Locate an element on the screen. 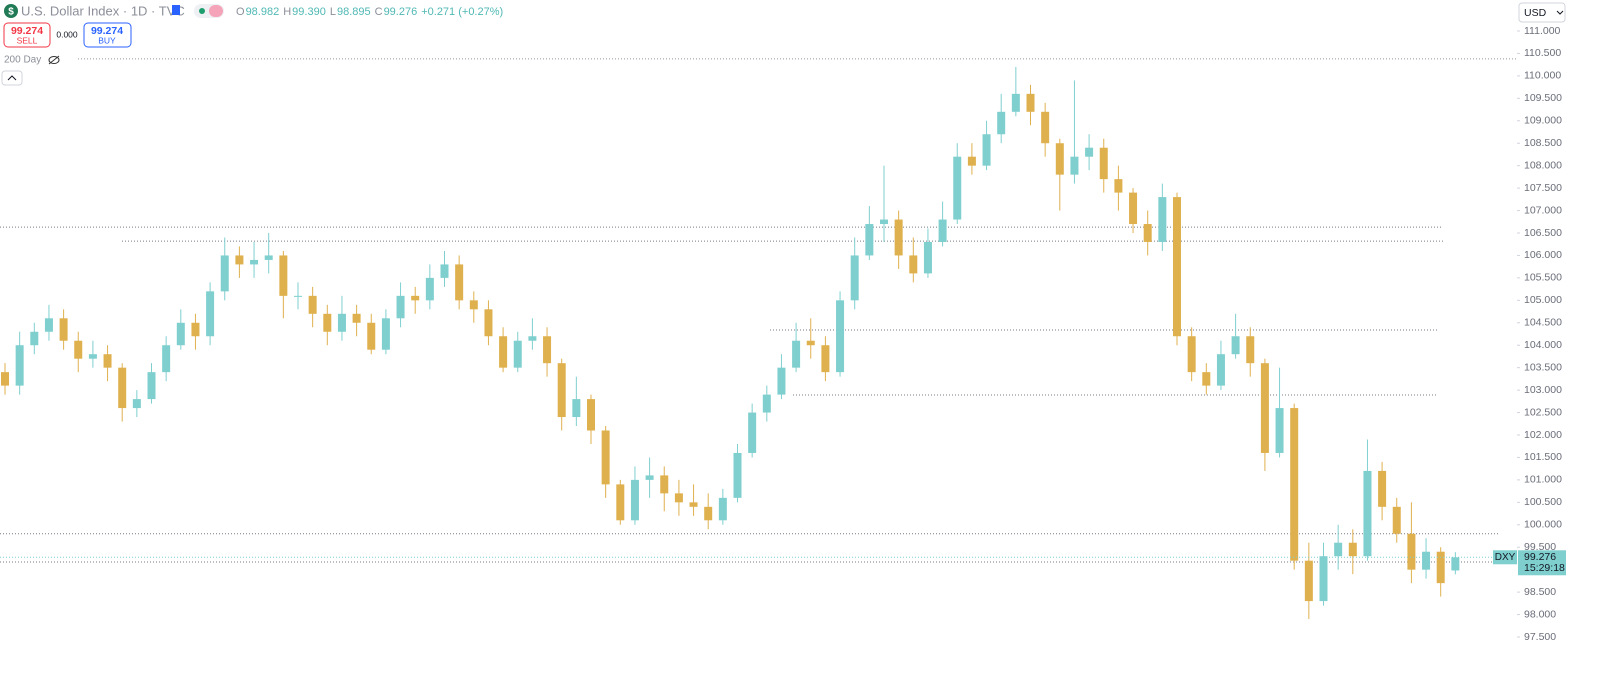  y-tick-label: 97.500 is located at coordinates (1540, 637).